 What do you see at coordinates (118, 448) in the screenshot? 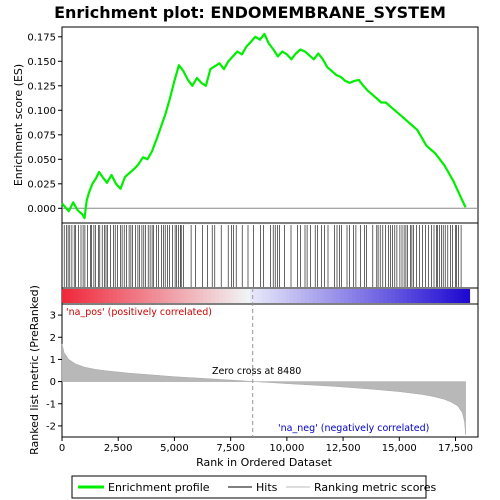
I see `x-tick-label: 2,500` at bounding box center [118, 448].